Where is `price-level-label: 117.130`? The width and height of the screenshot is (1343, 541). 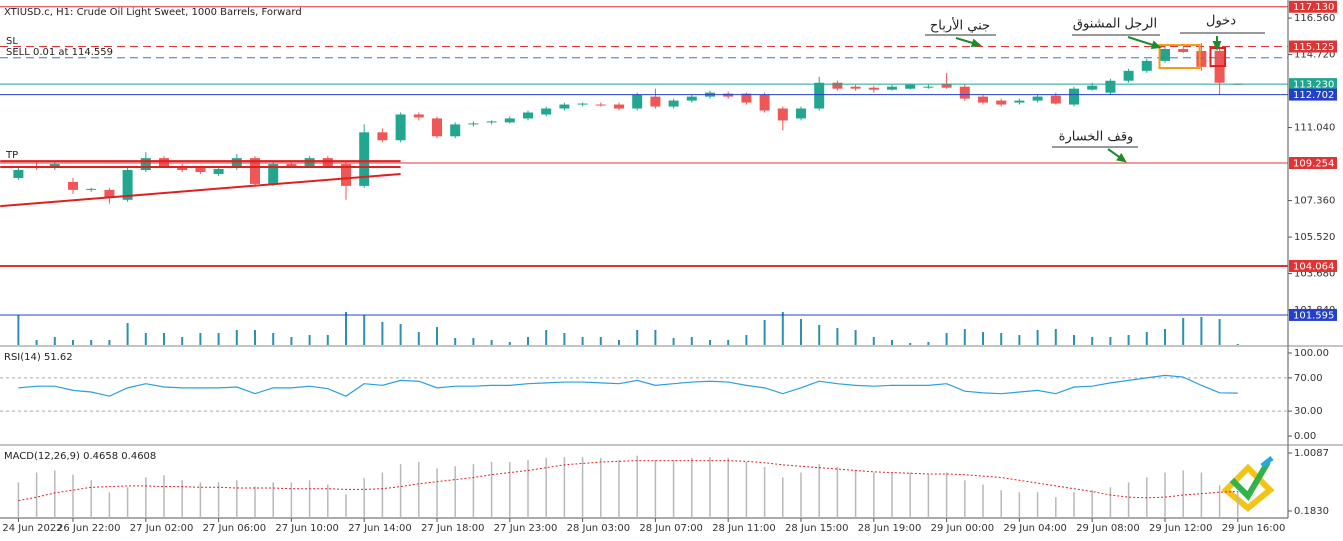
price-level-label: 117.130 is located at coordinates (1313, 7).